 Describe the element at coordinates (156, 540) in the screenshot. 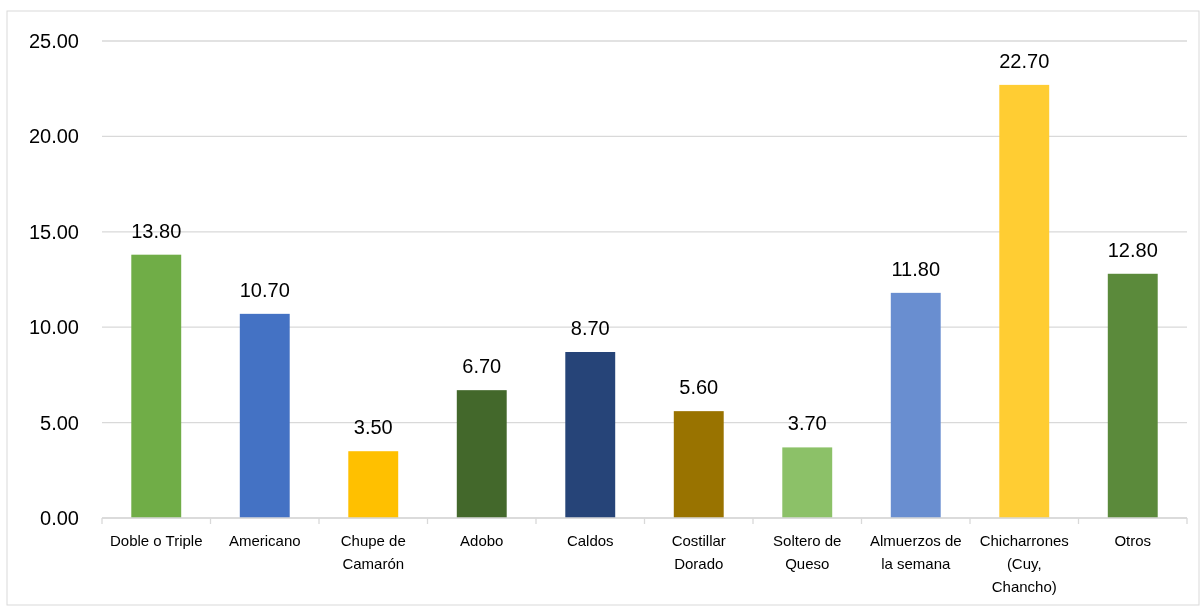

I see `x-tick-label: Doble o Triple` at that location.